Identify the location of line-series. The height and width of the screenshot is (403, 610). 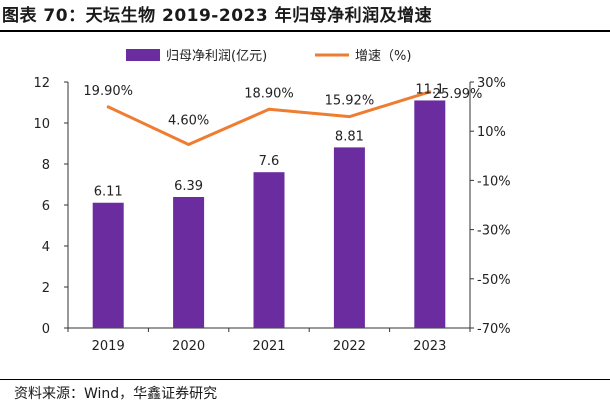
(269, 118).